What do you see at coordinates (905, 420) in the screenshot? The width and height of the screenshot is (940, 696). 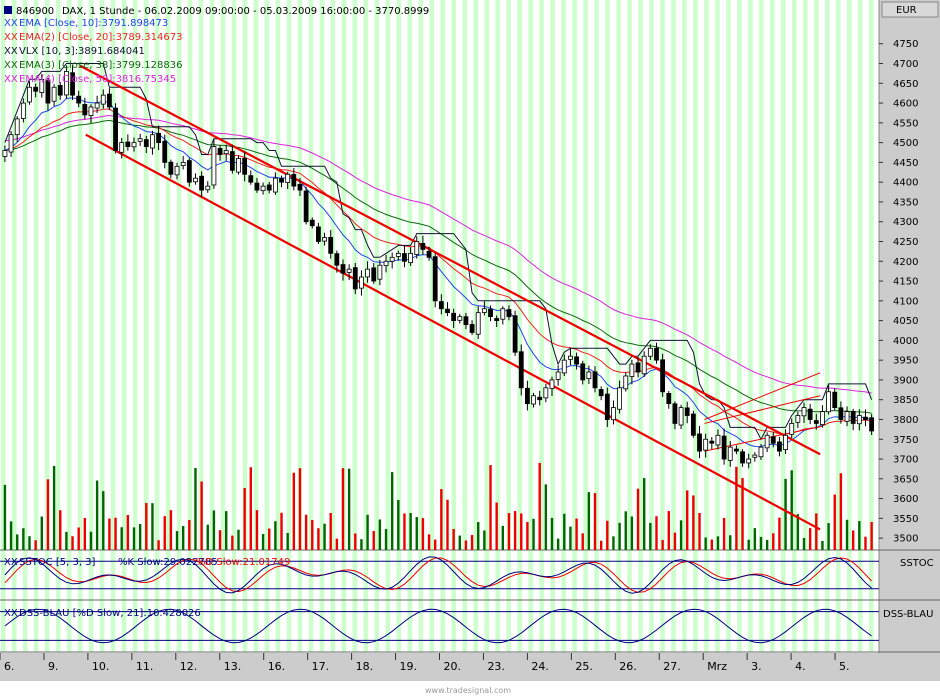 I see `price-tick-label: 3800` at bounding box center [905, 420].